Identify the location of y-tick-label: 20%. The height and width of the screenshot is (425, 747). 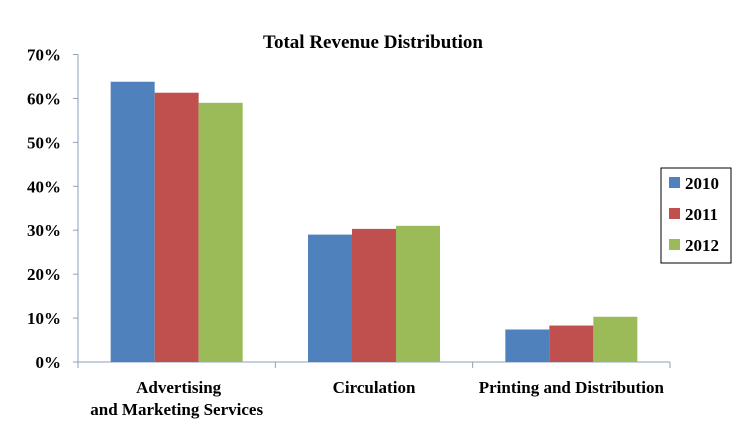
(44, 274).